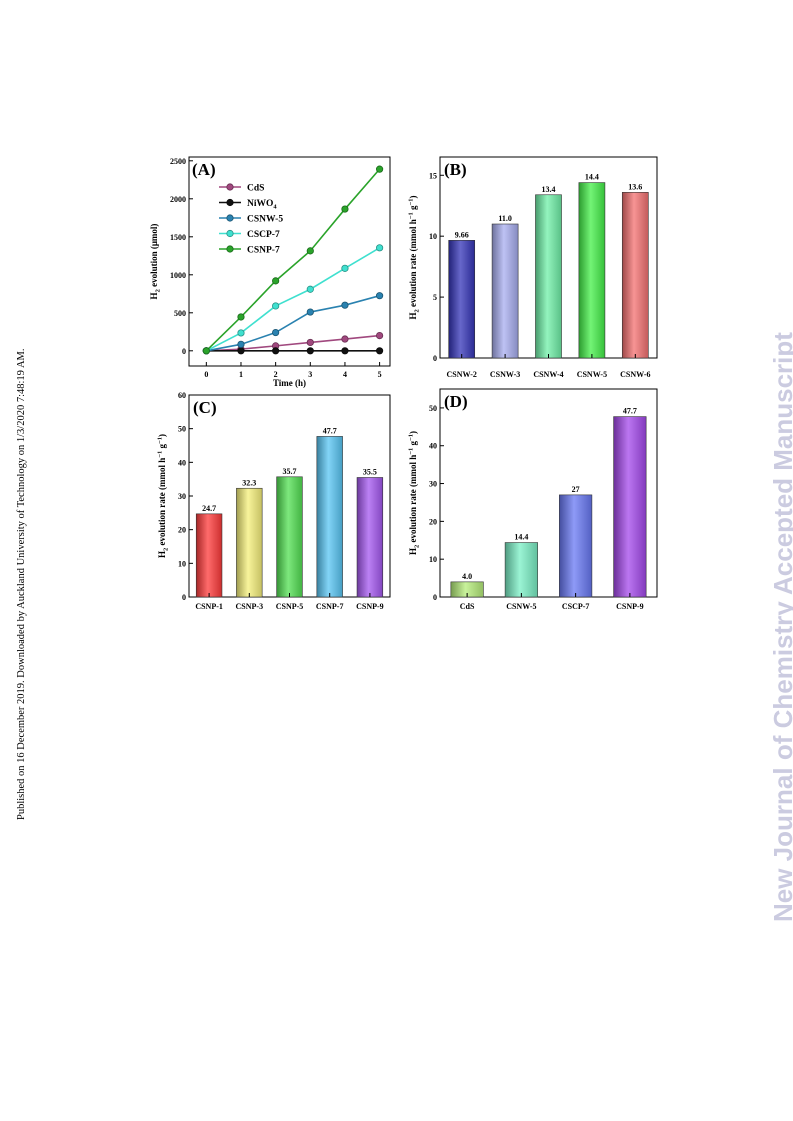  I want to click on x-tick-label: CSNW-2, so click(462, 374).